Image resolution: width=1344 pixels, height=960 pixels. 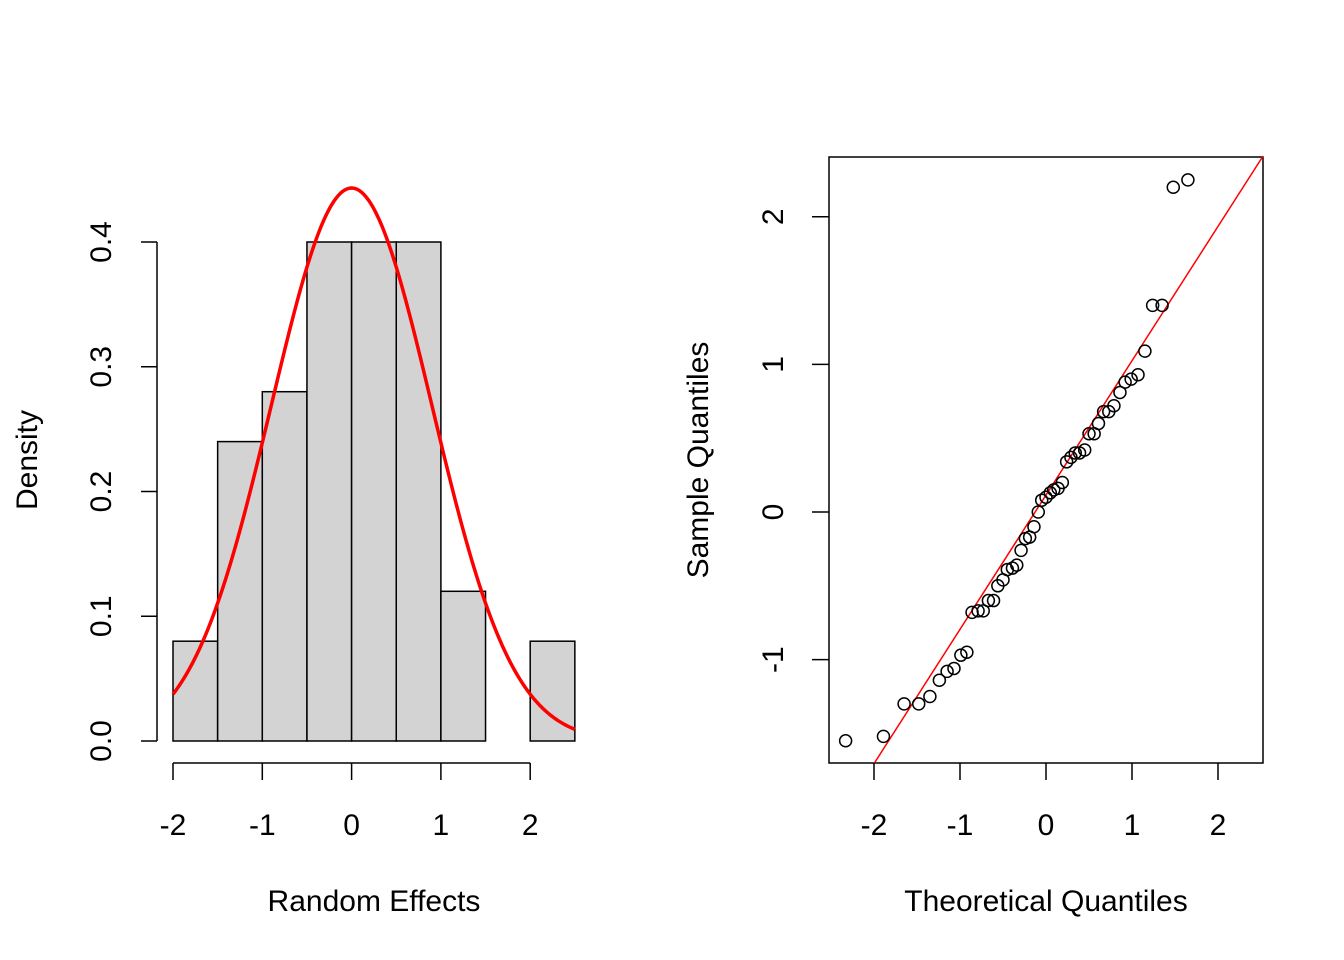 I want to click on histogram-y-ticks: 0.0 0.1 0.2 0.3 0.4, so click(x=121, y=491).